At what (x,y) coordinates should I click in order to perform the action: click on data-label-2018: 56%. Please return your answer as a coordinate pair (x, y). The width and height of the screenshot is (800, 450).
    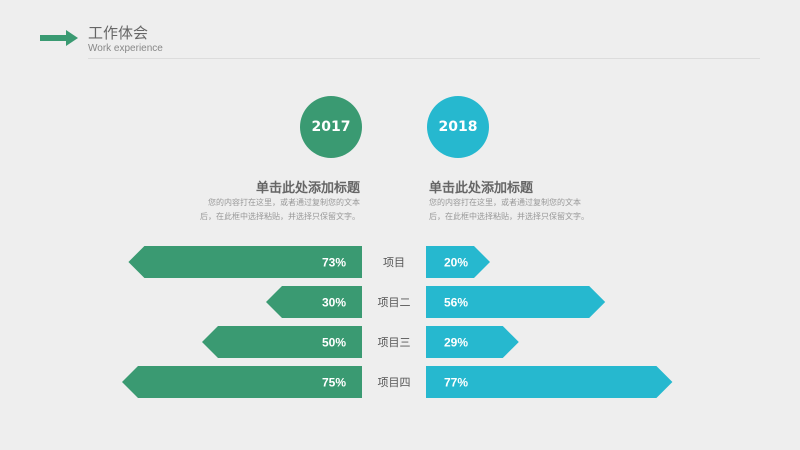
    Looking at the image, I should click on (456, 303).